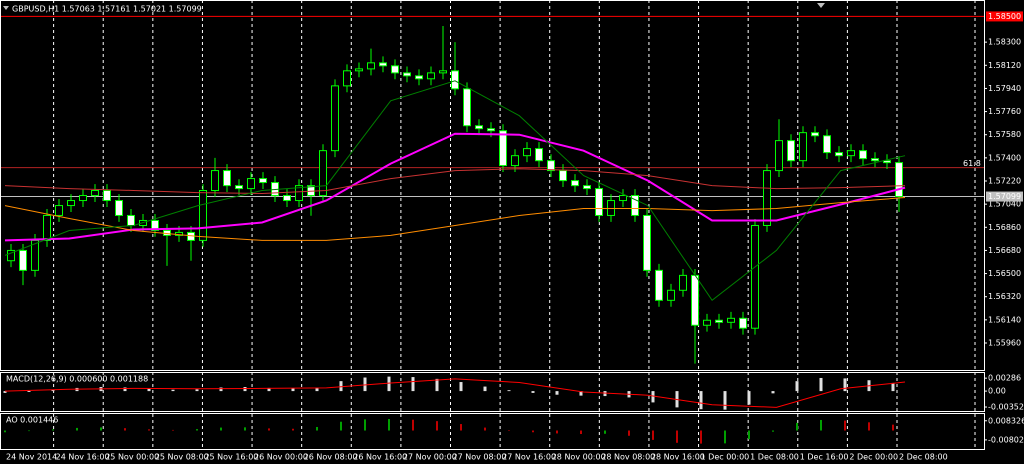 The height and width of the screenshot is (464, 1024). What do you see at coordinates (31, 457) in the screenshot?
I see `x-tick-label: 24 Nov 2014` at bounding box center [31, 457].